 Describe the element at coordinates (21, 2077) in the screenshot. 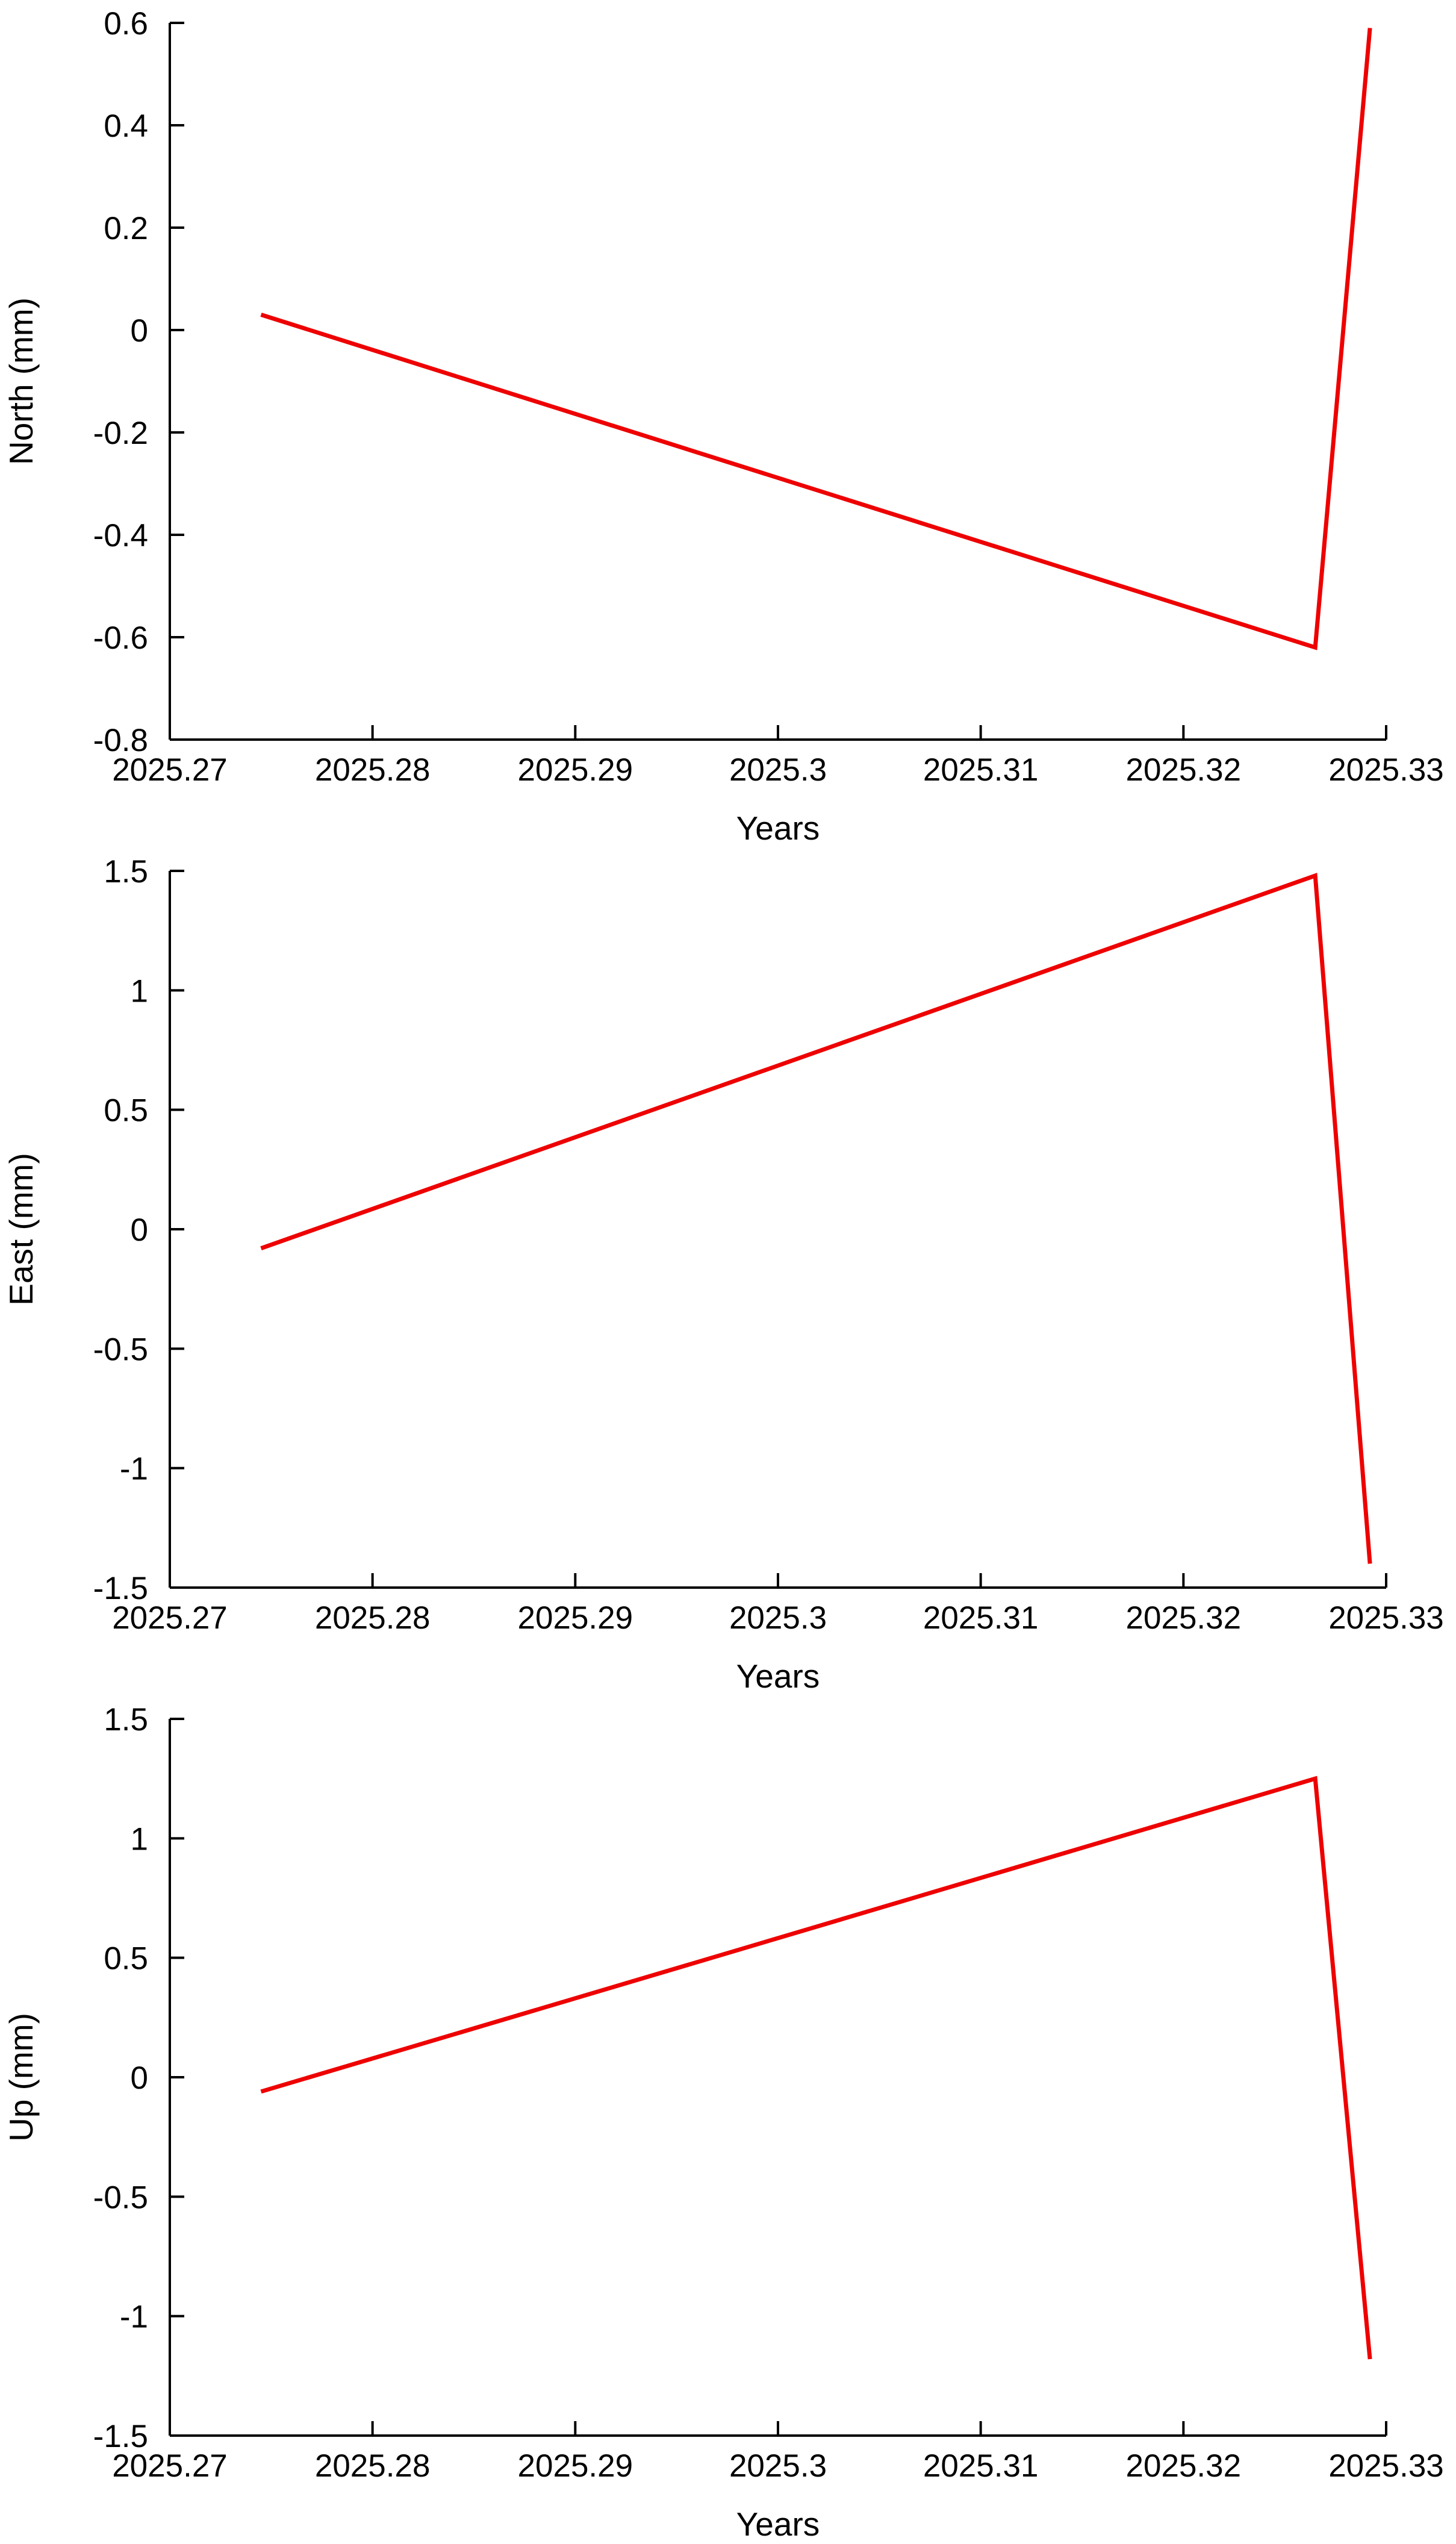

I see `y-axis-label: Up (mm)` at that location.